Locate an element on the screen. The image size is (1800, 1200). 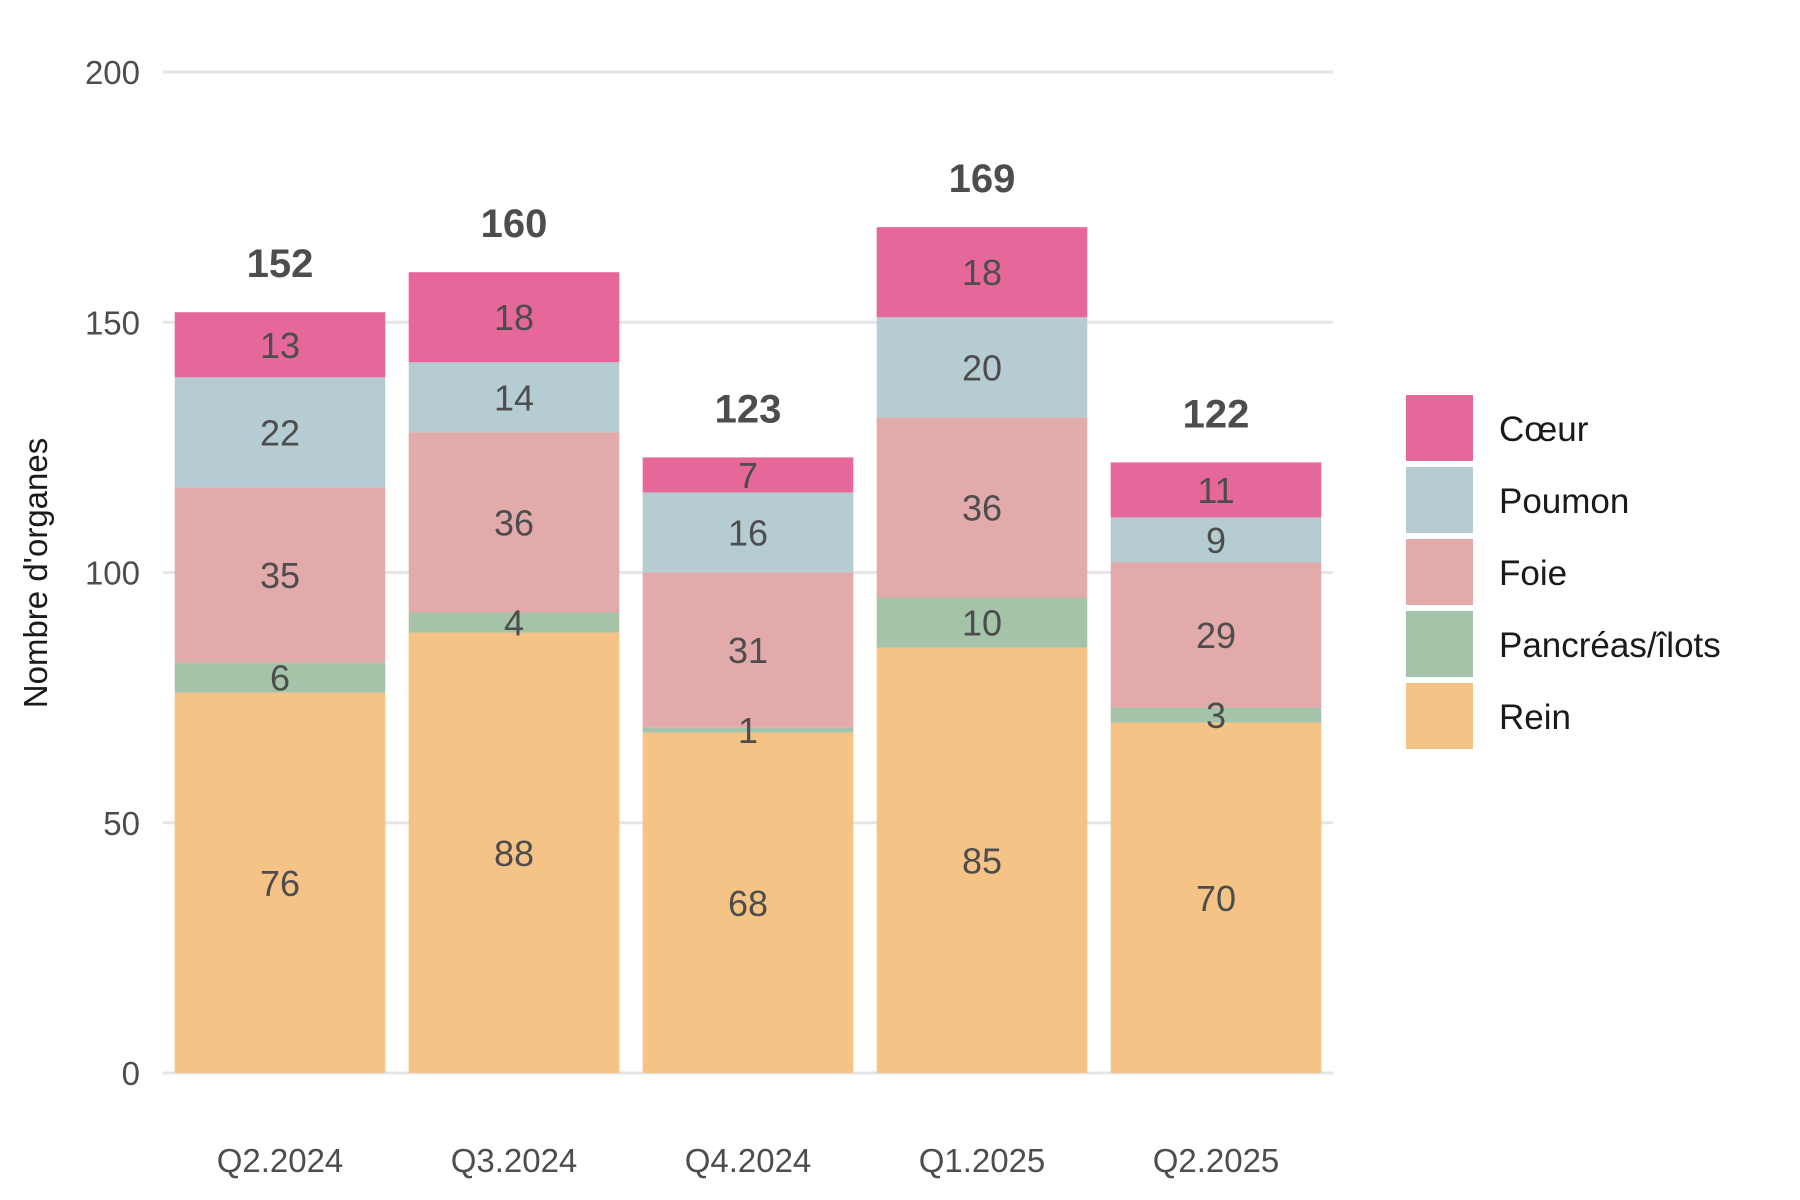
segment-value-label: 7 is located at coordinates (748, 475).